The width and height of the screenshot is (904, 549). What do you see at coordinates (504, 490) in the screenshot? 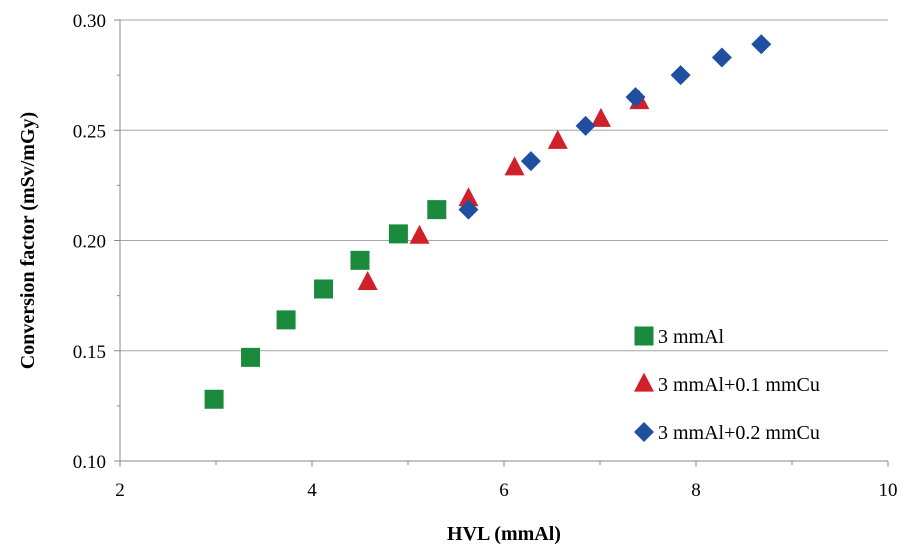
I see `x-tick-label: 6` at bounding box center [504, 490].